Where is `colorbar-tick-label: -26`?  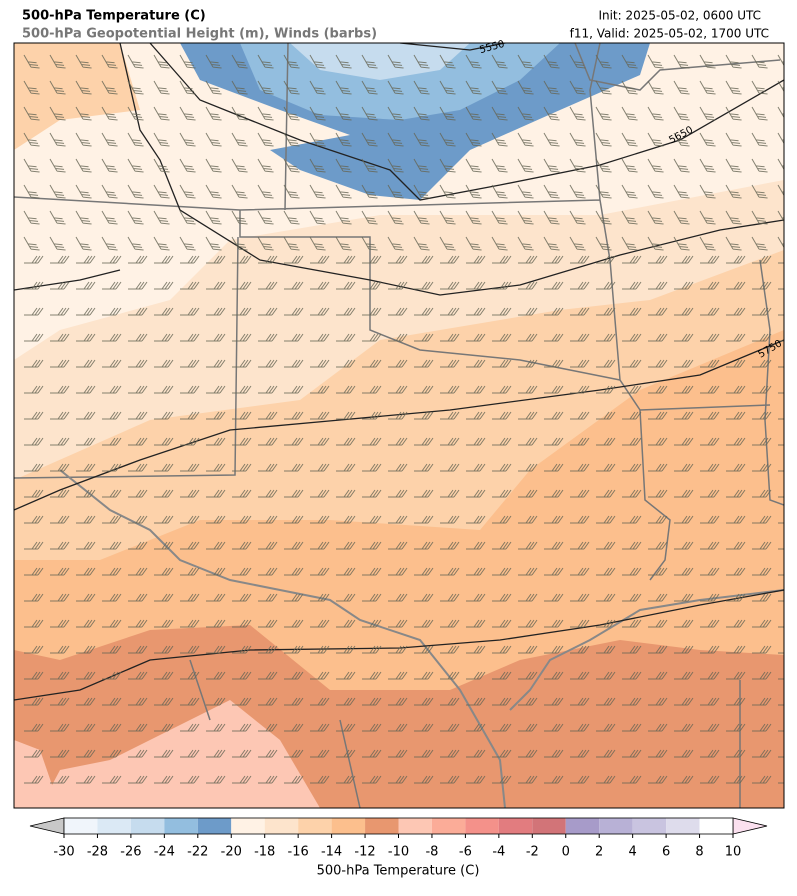
colorbar-tick-label: -26 is located at coordinates (130, 852).